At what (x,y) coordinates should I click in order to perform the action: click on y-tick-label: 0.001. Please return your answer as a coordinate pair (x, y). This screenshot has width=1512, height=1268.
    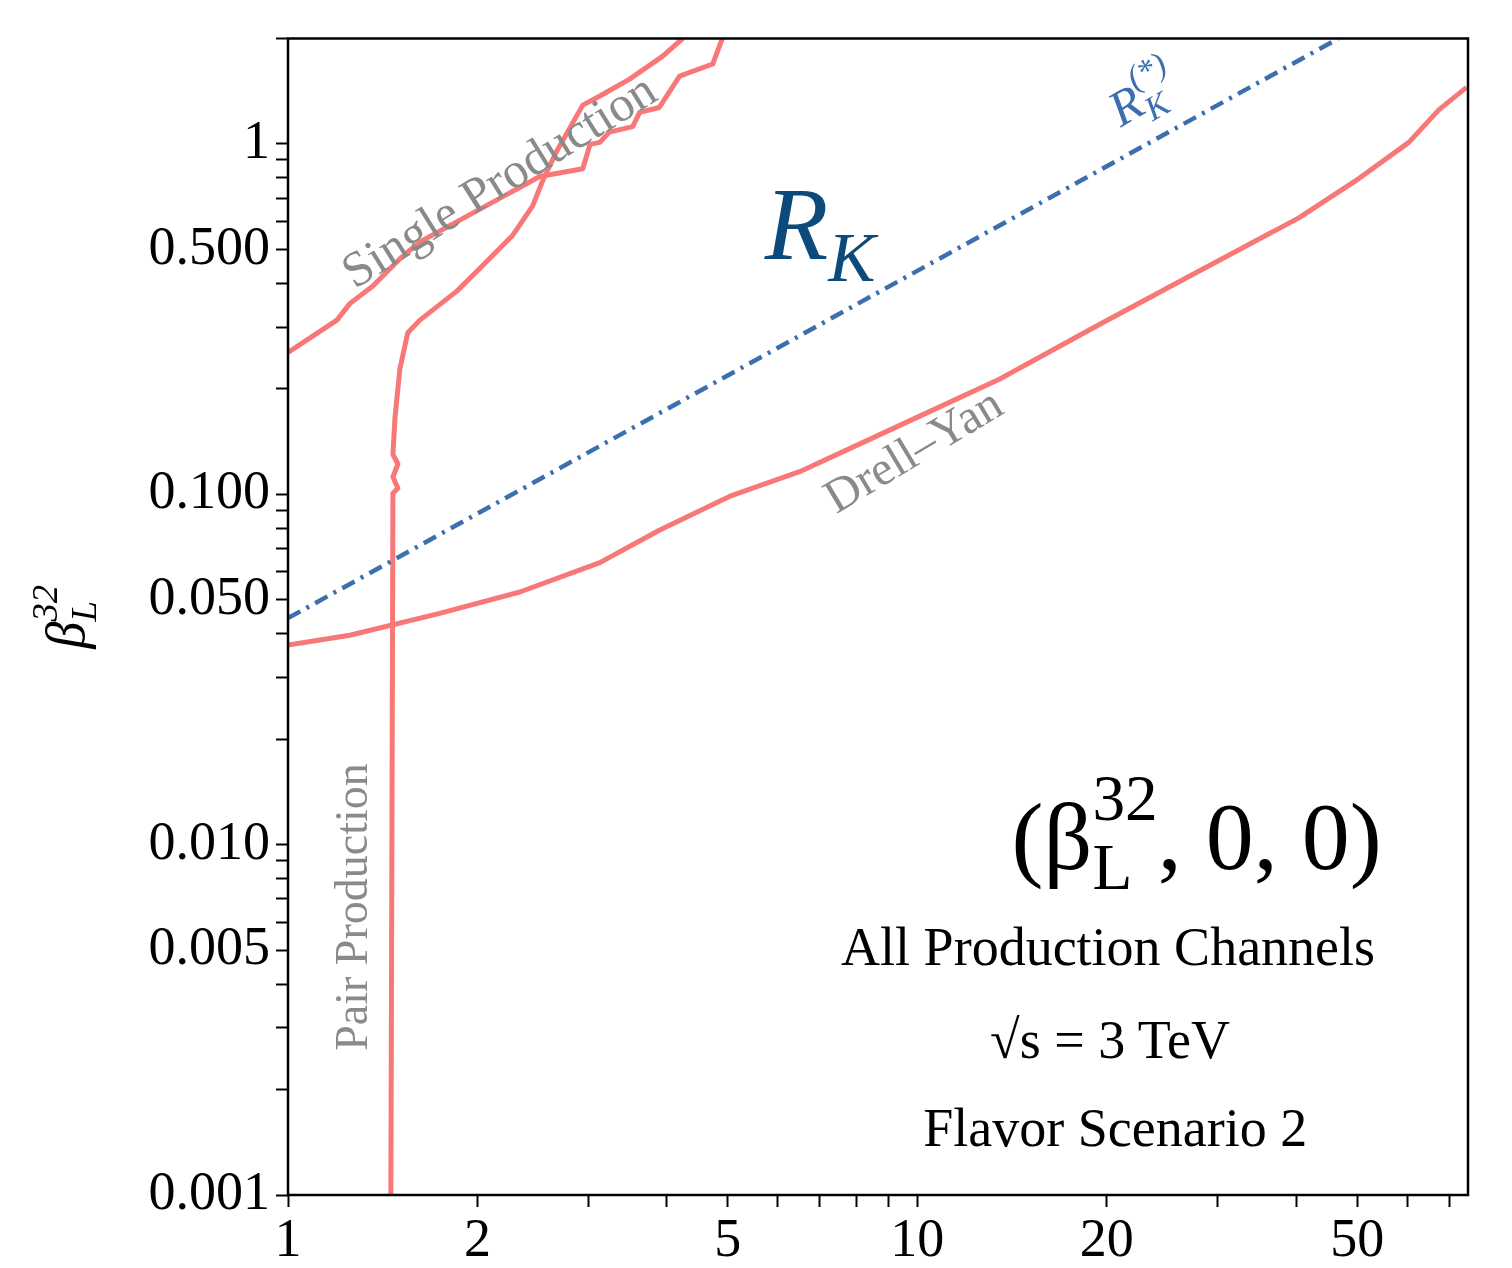
    Looking at the image, I should click on (209, 1191).